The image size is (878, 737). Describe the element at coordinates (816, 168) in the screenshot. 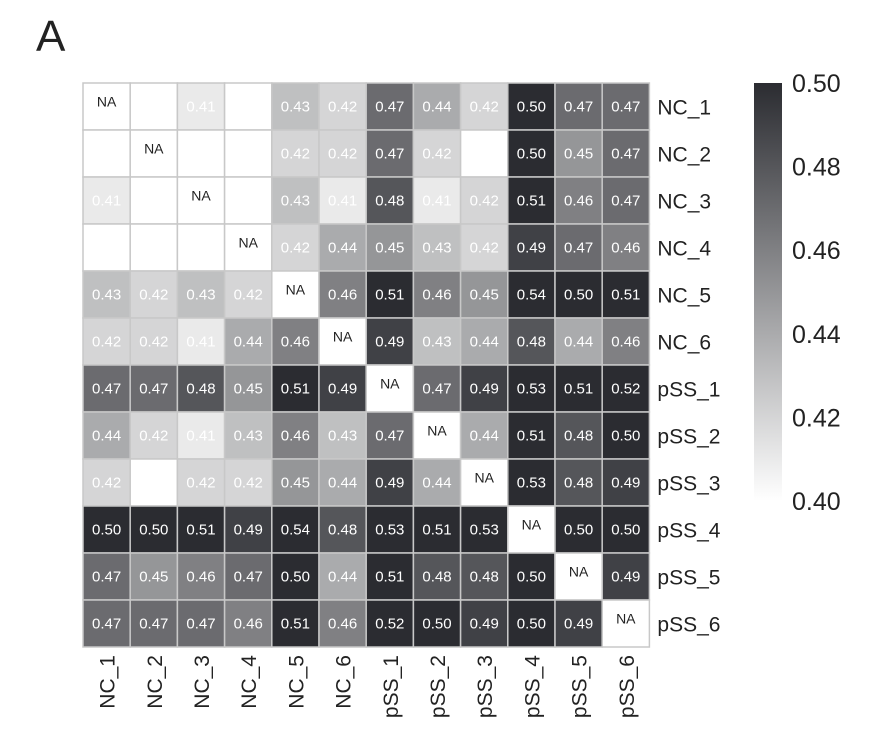

I see `colorbar-tick-label: 0.48` at that location.